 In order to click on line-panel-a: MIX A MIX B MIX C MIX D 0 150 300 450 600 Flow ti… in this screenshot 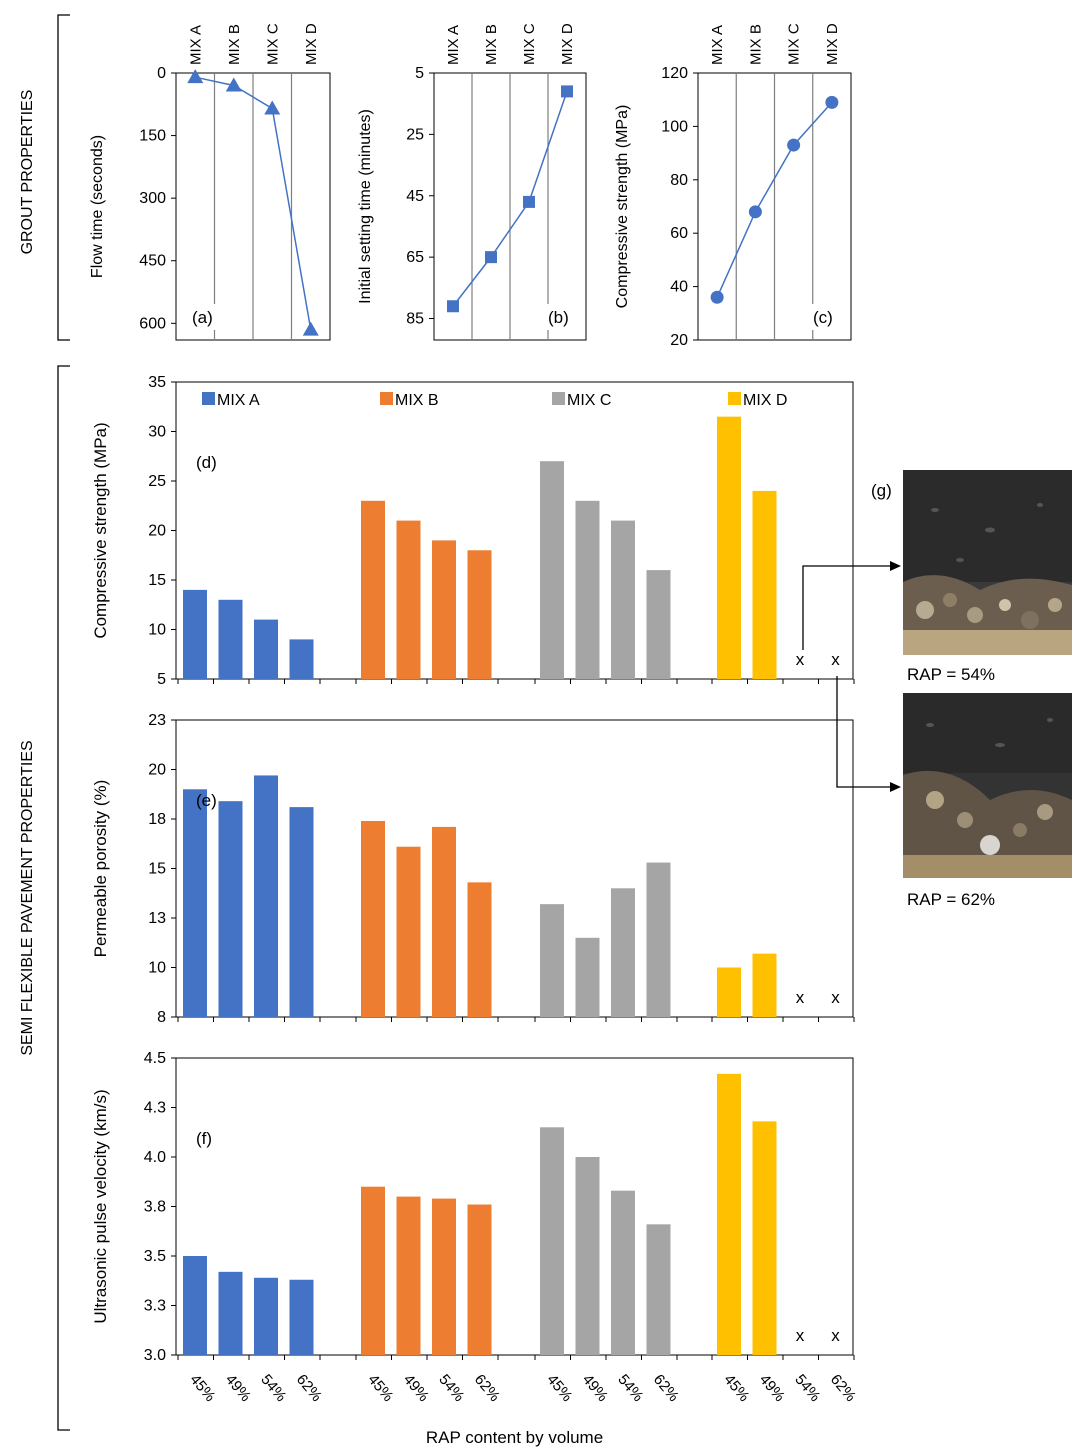, I will do `click(210, 182)`.